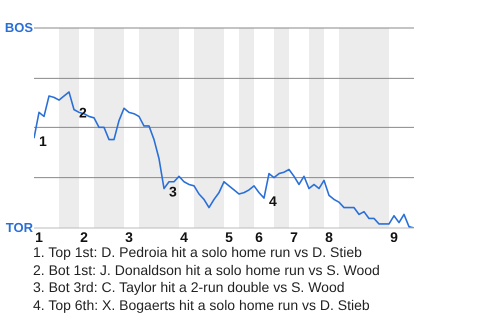 The width and height of the screenshot is (480, 320). Describe the element at coordinates (202, 305) in the screenshot. I see `text: 4. Top 6th: X. Bogaerts hit a solo home run vs D. Stieb` at that location.